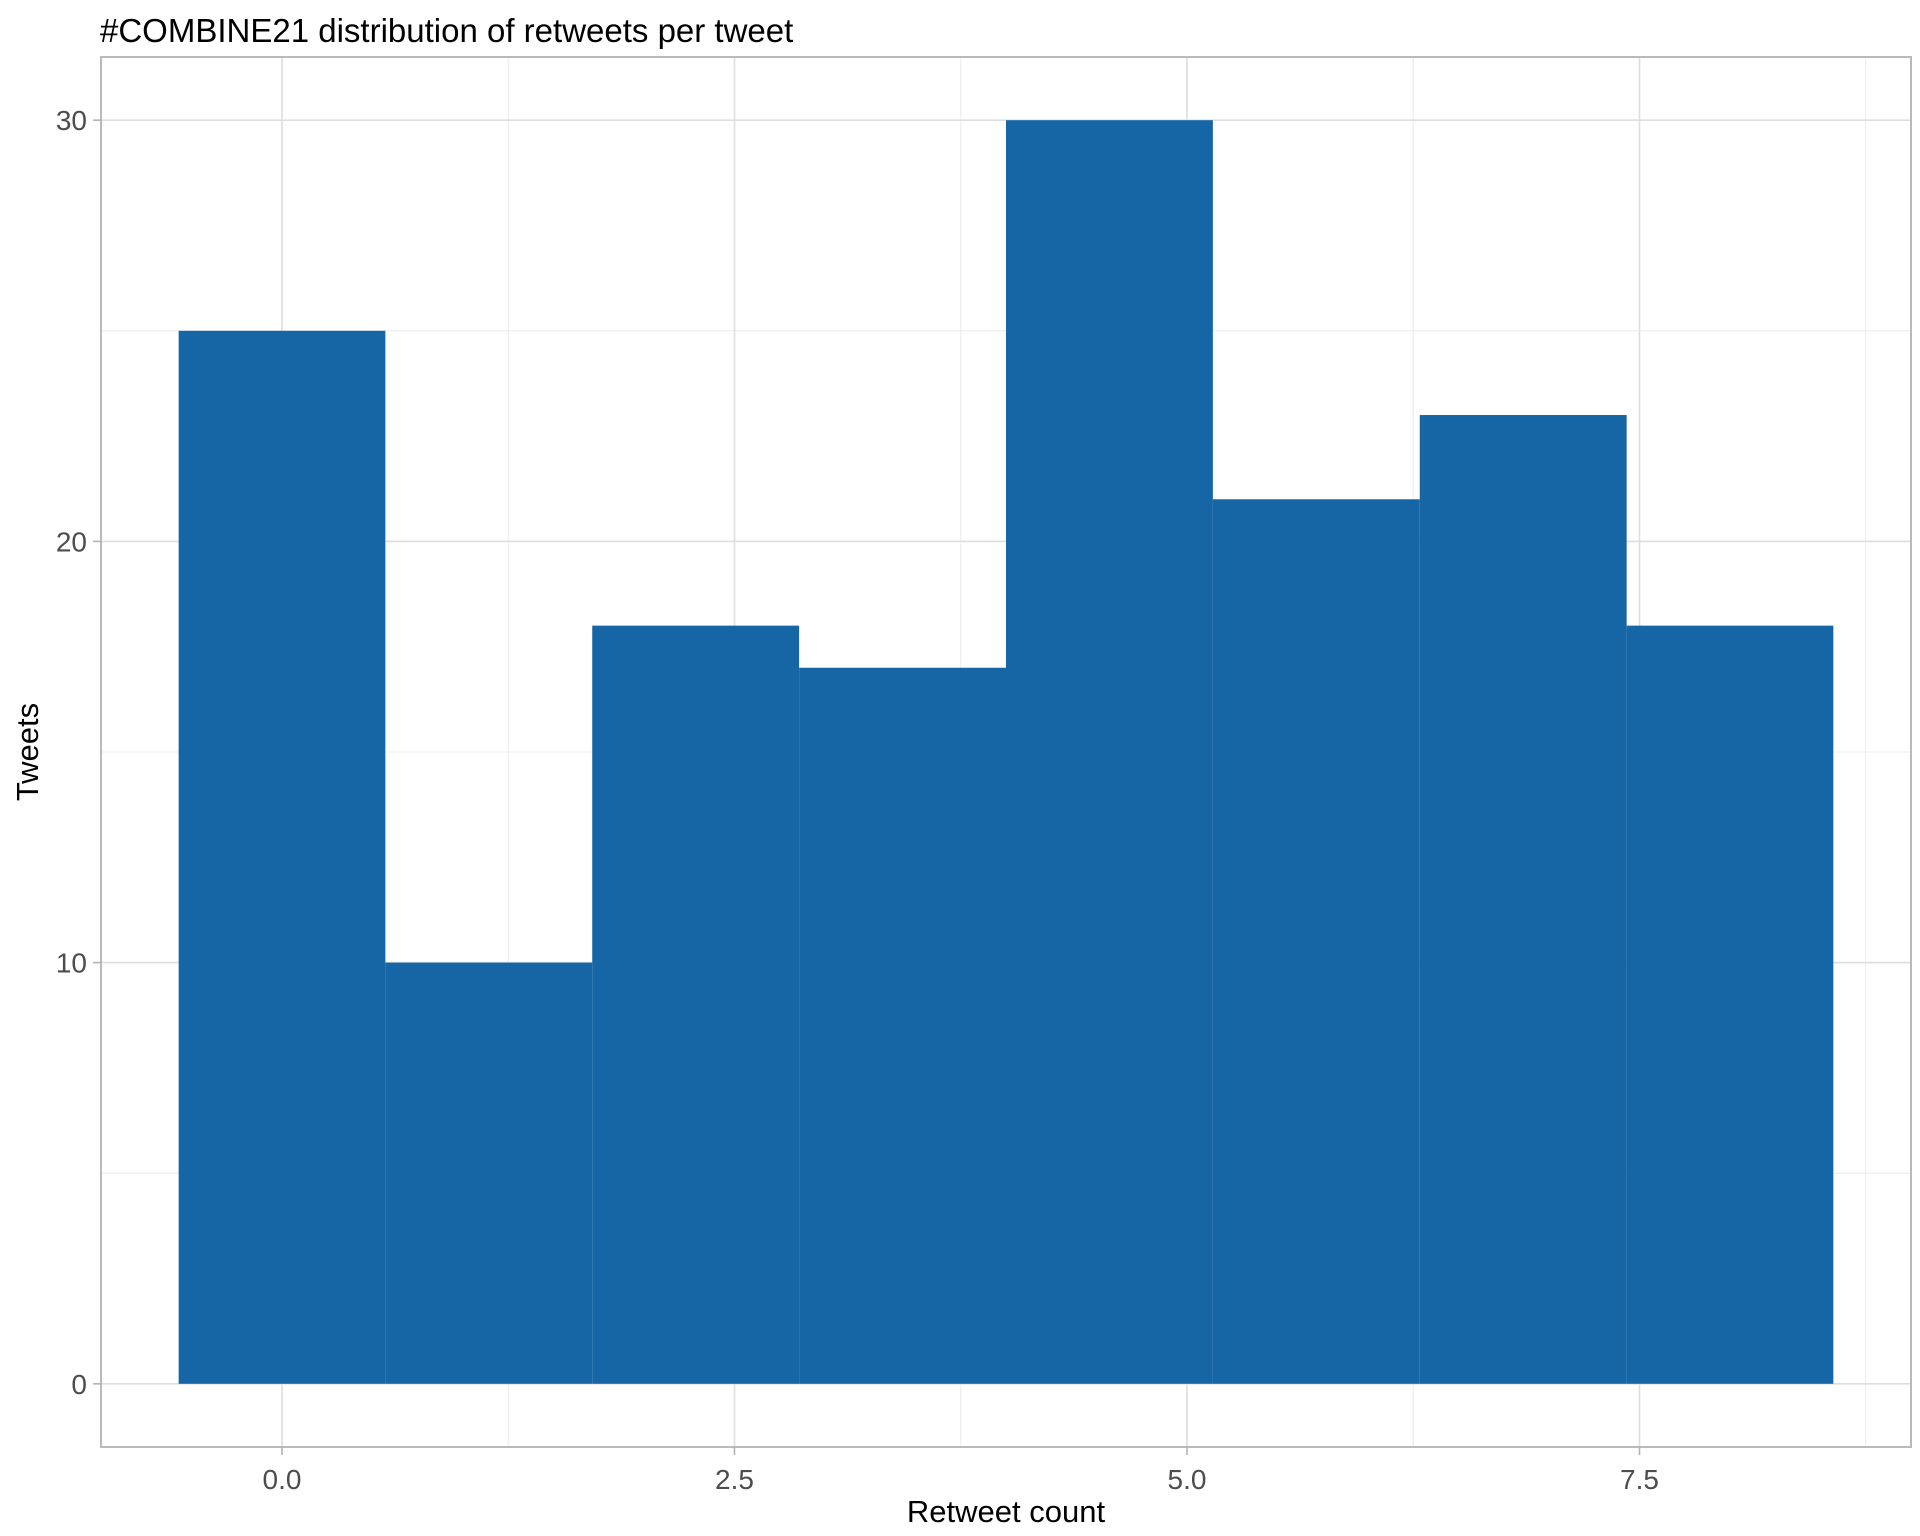 The image size is (1920, 1536). What do you see at coordinates (1006, 1511) in the screenshot?
I see `x-axis-title: Retweet count` at bounding box center [1006, 1511].